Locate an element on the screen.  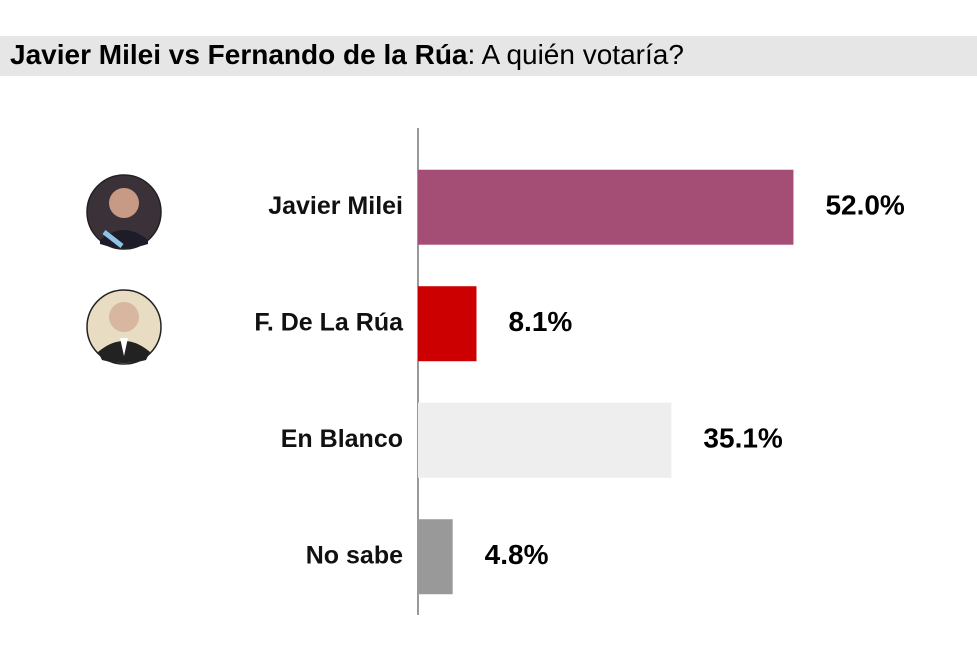
category-label: F. De La Rúa is located at coordinates (329, 322).